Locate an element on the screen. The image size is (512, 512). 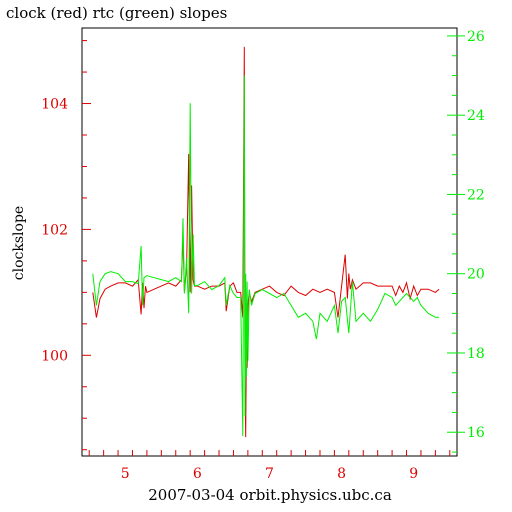
left-axis: 100 102 104 is located at coordinates (66, 245).